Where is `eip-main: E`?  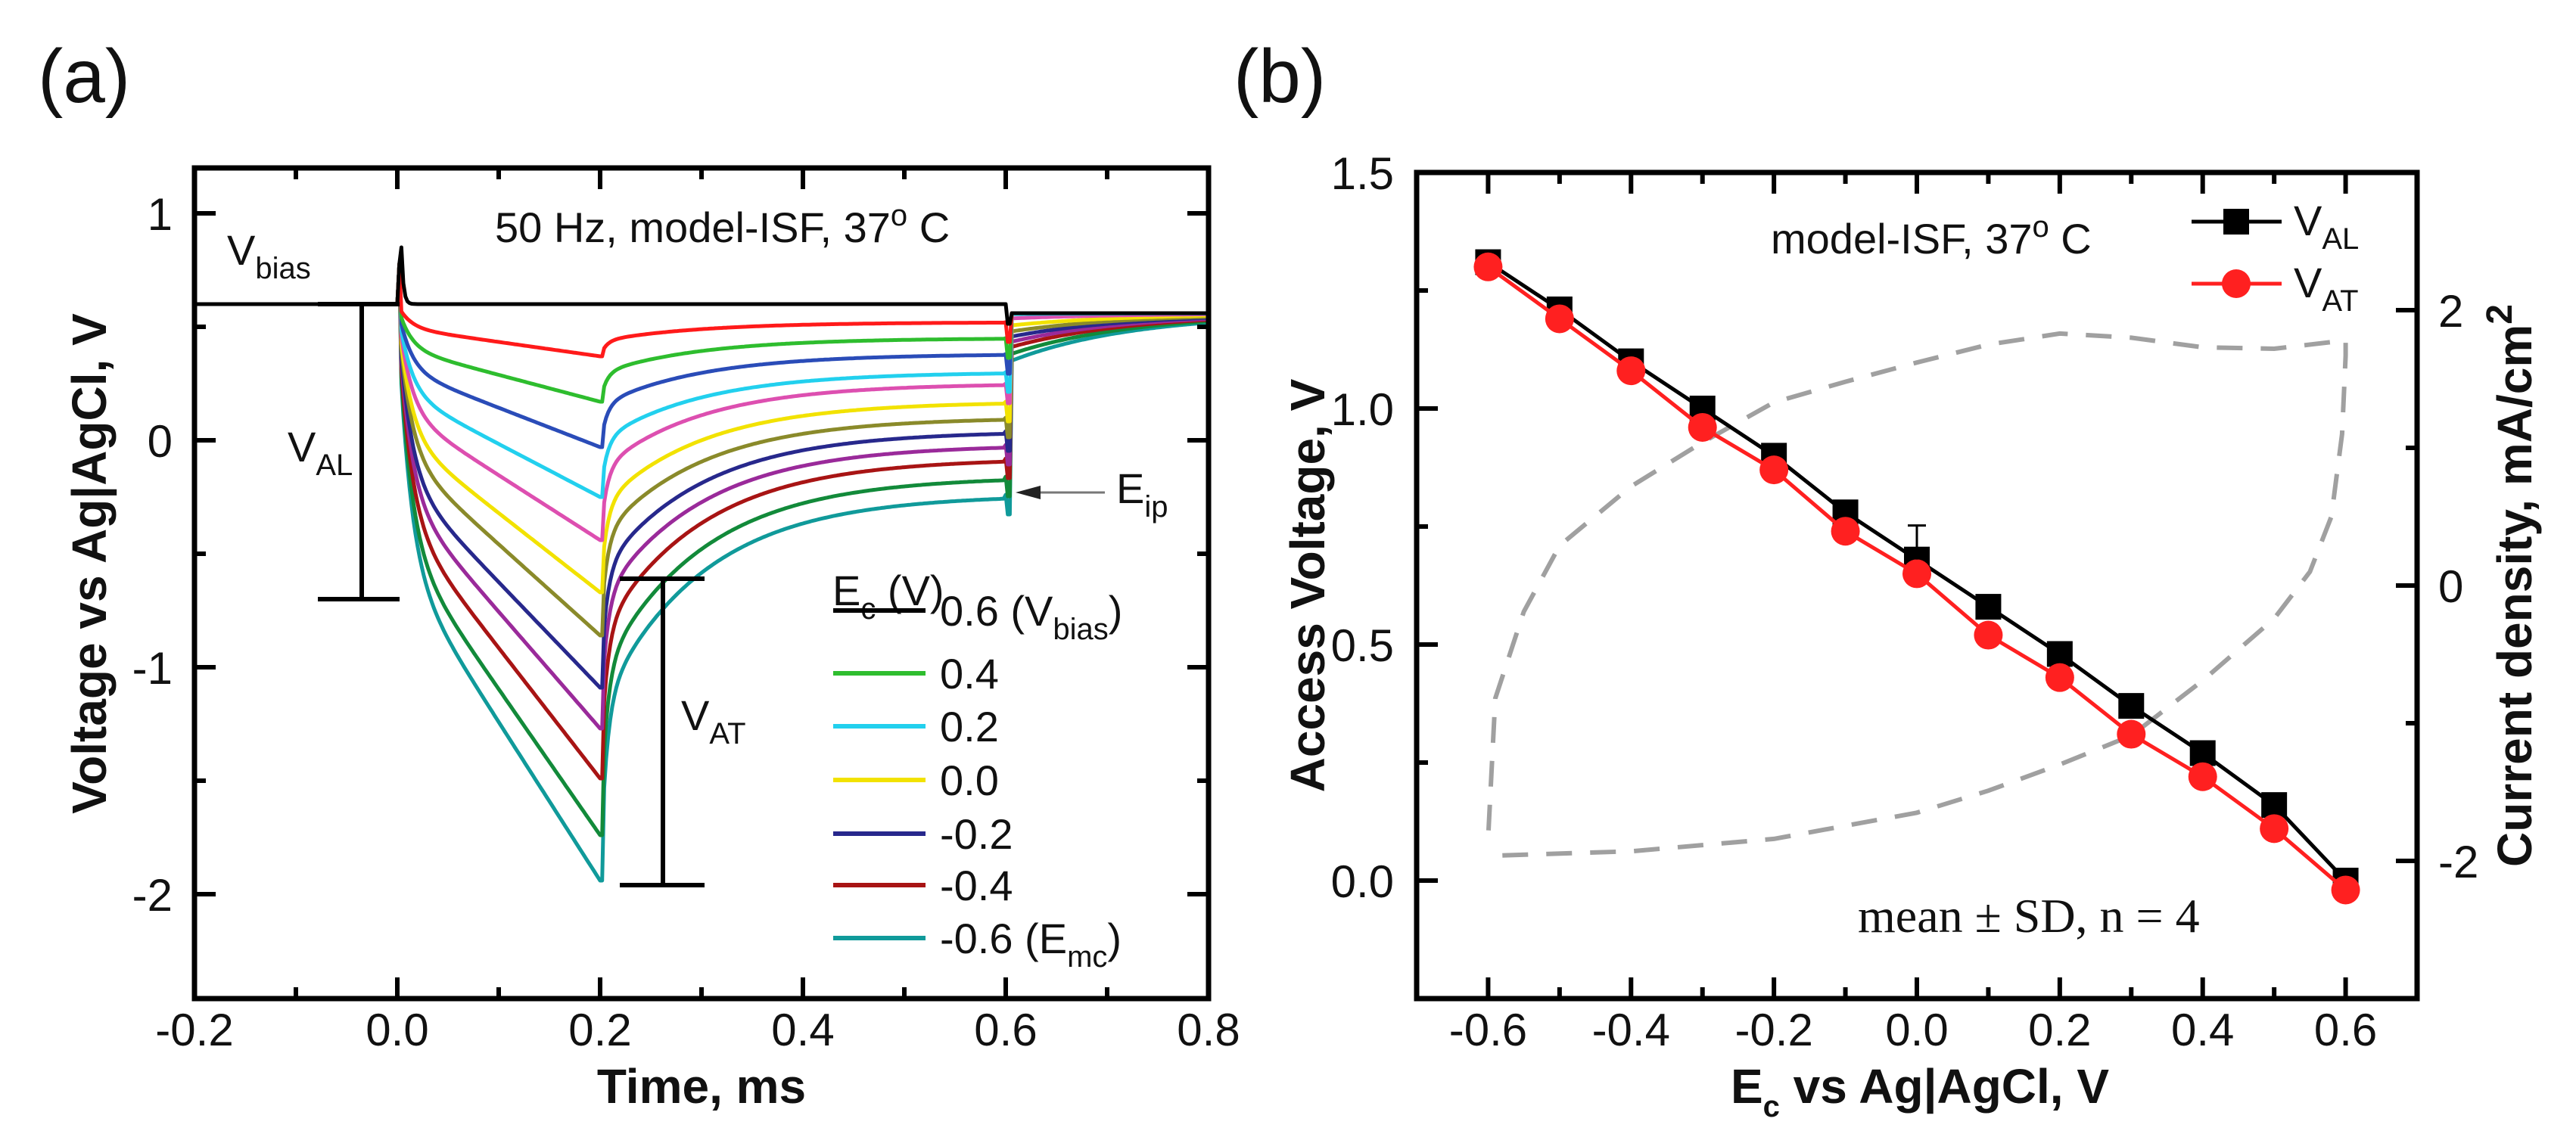 eip-main: E is located at coordinates (1130, 488).